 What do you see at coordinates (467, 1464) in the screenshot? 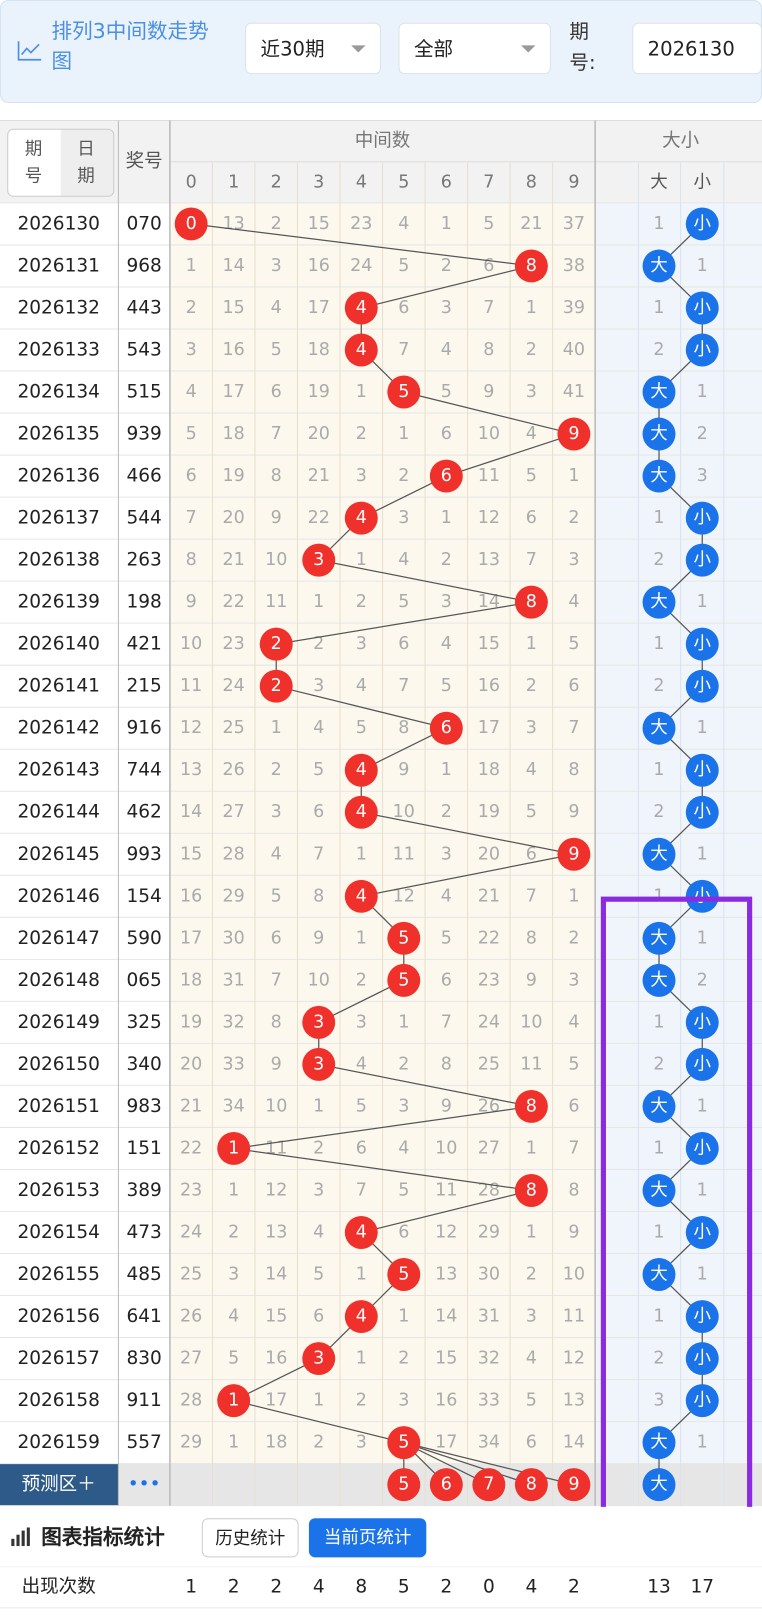
I see `predict-line` at bounding box center [467, 1464].